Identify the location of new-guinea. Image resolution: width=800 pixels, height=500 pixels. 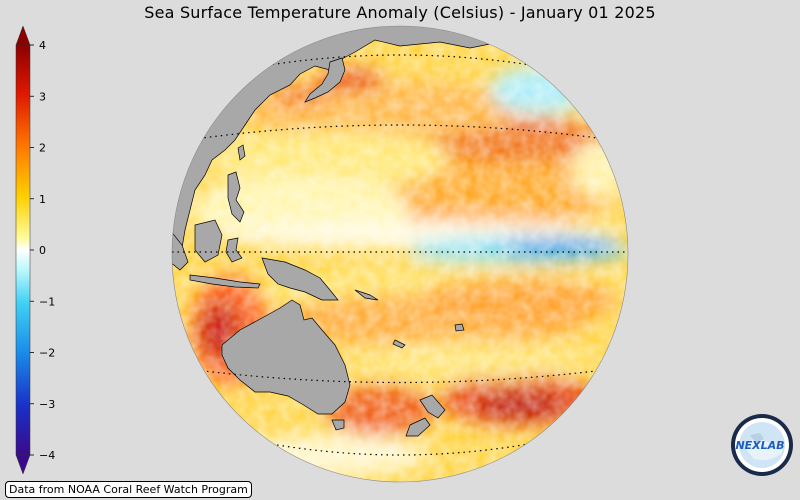
(300, 279).